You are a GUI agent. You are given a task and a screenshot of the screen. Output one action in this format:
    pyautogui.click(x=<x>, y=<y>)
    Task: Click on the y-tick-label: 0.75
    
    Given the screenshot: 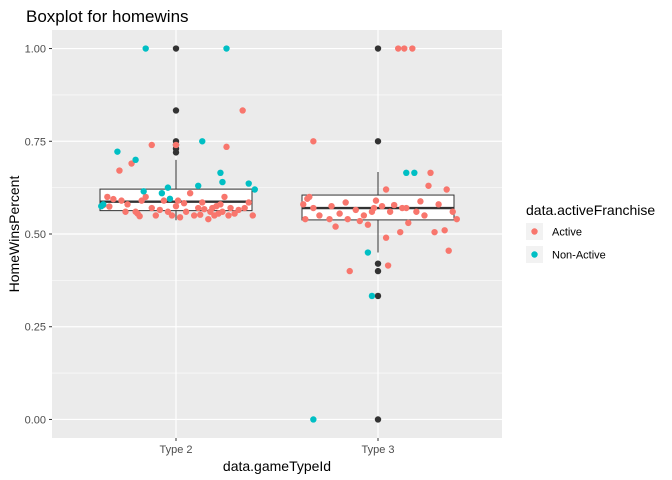 What is the action you would take?
    pyautogui.click(x=35, y=142)
    